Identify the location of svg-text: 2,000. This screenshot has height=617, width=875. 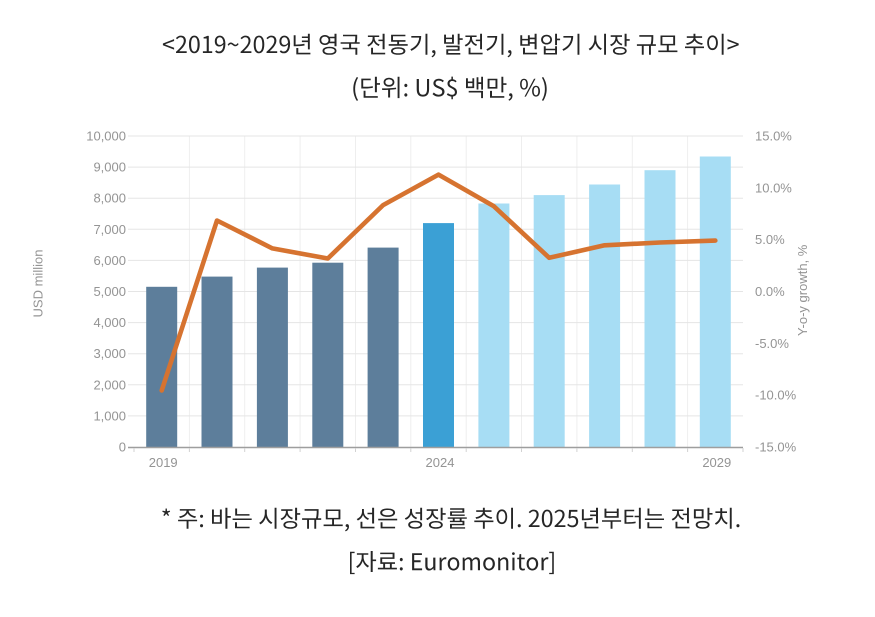
(109, 384).